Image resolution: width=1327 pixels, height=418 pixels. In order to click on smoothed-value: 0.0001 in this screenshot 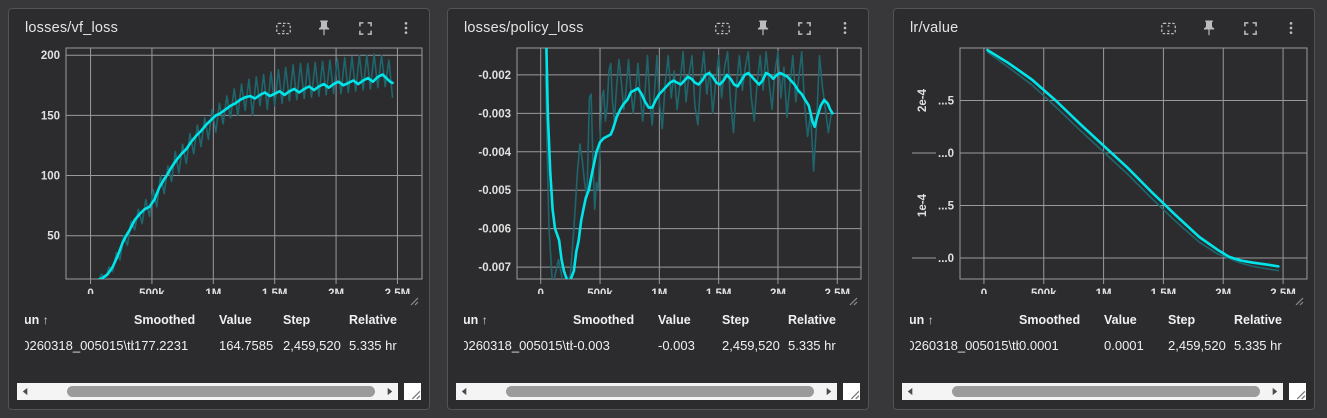, I will do `click(1039, 345)`.